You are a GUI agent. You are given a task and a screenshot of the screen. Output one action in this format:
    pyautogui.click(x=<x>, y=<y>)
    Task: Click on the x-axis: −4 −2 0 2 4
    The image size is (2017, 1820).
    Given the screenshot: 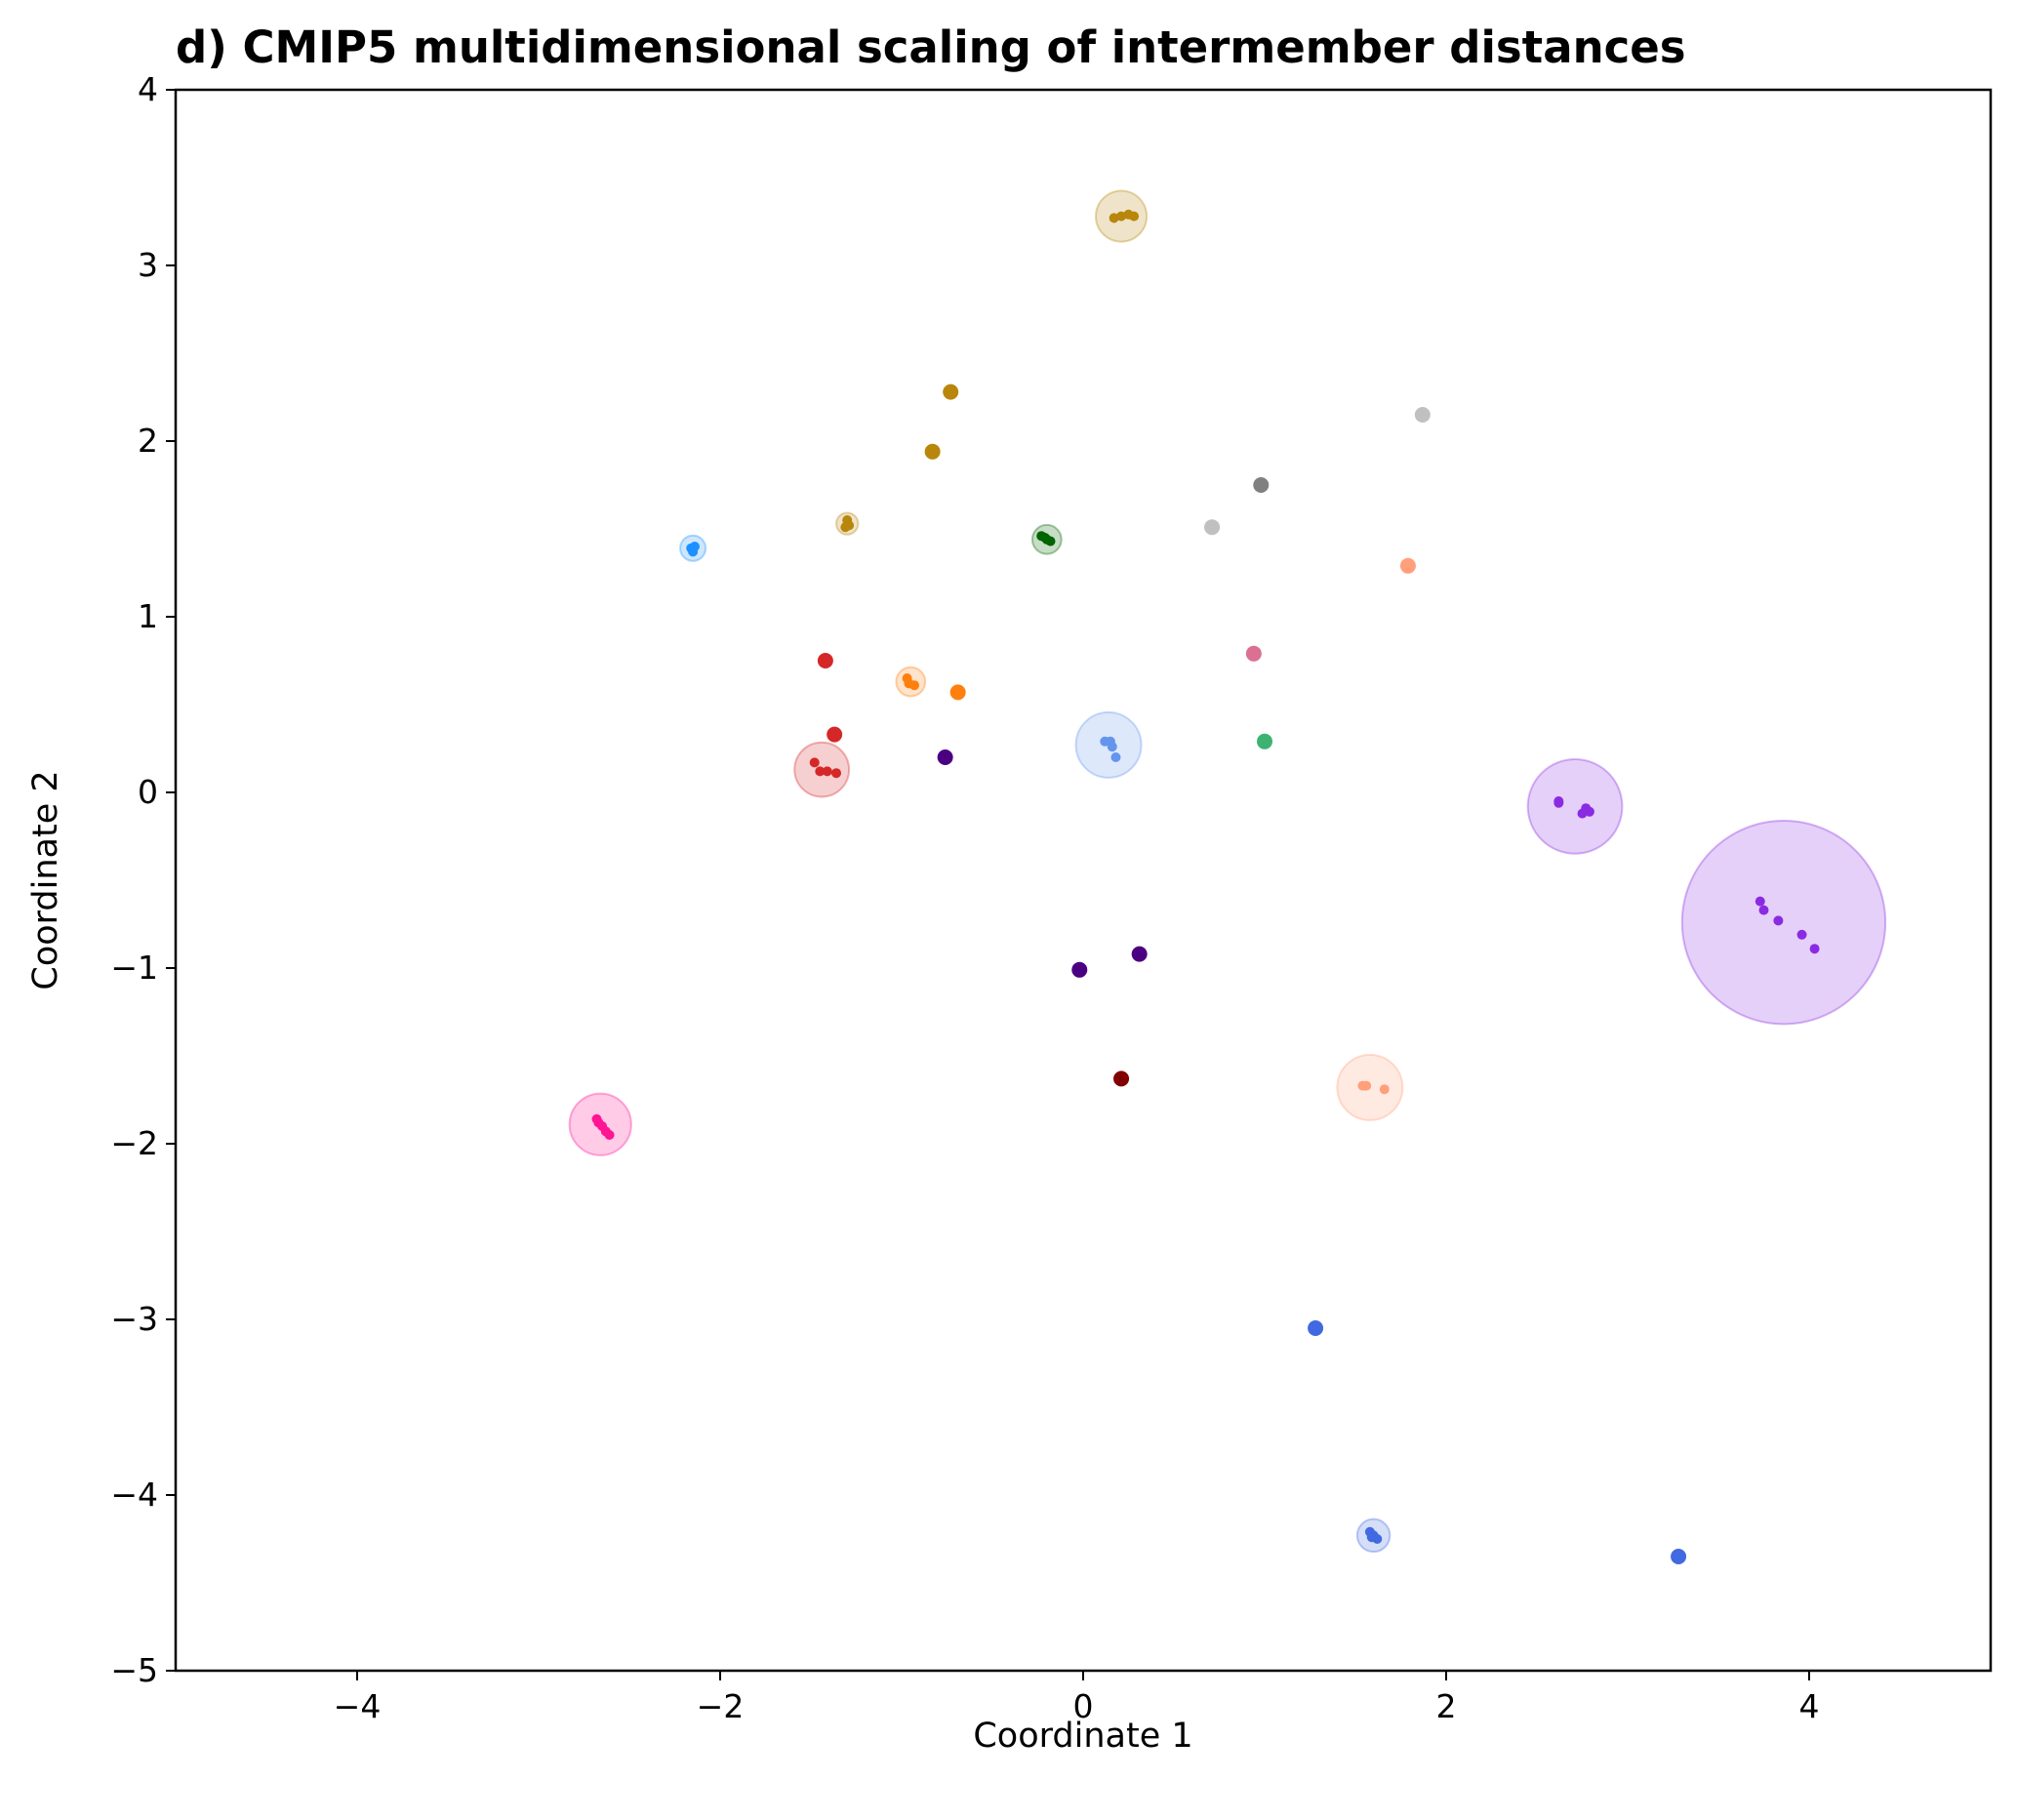 What is the action you would take?
    pyautogui.click(x=1077, y=1698)
    